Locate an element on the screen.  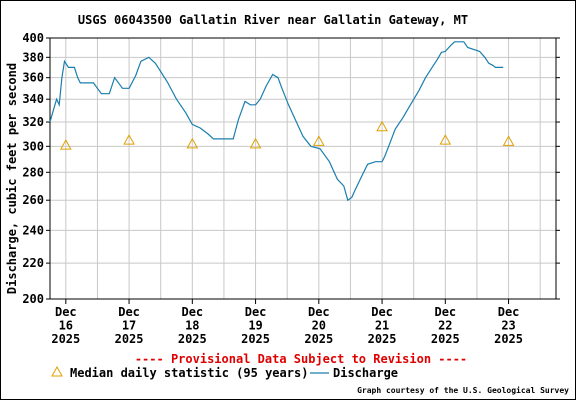
x-tick-label: 19 is located at coordinates (255, 326).